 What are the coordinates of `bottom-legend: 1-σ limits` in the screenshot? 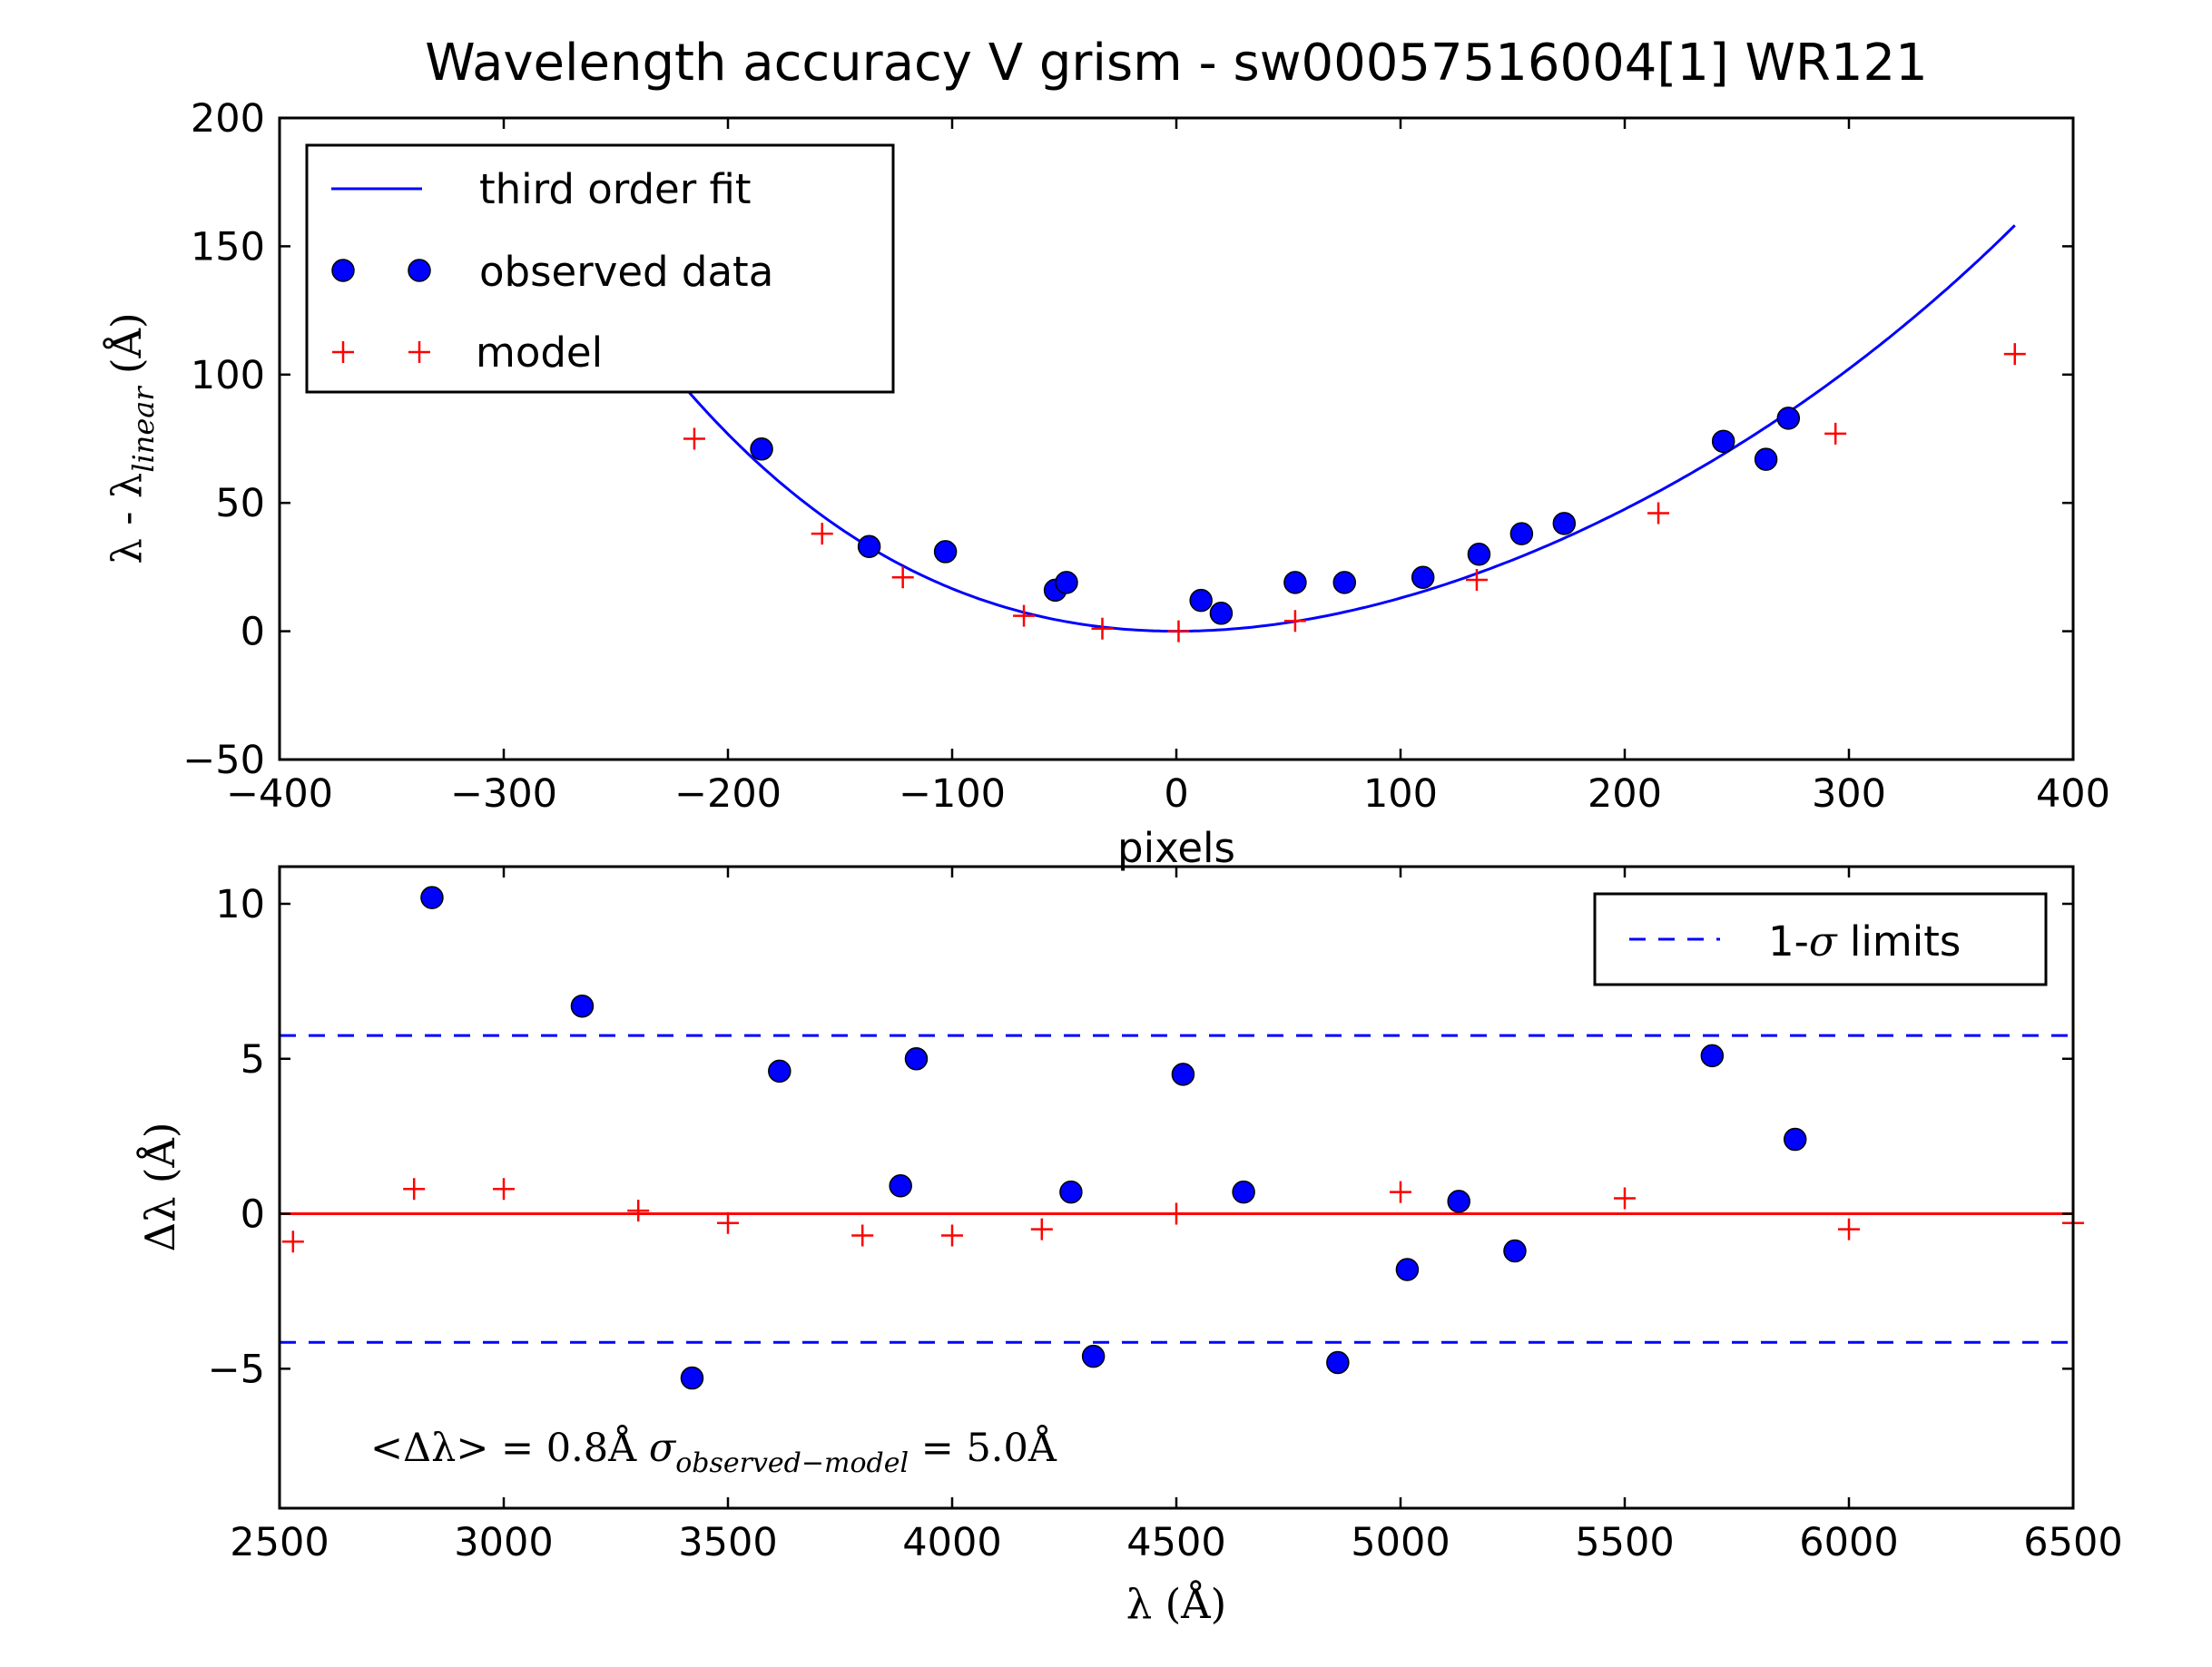 It's located at (1820, 939).